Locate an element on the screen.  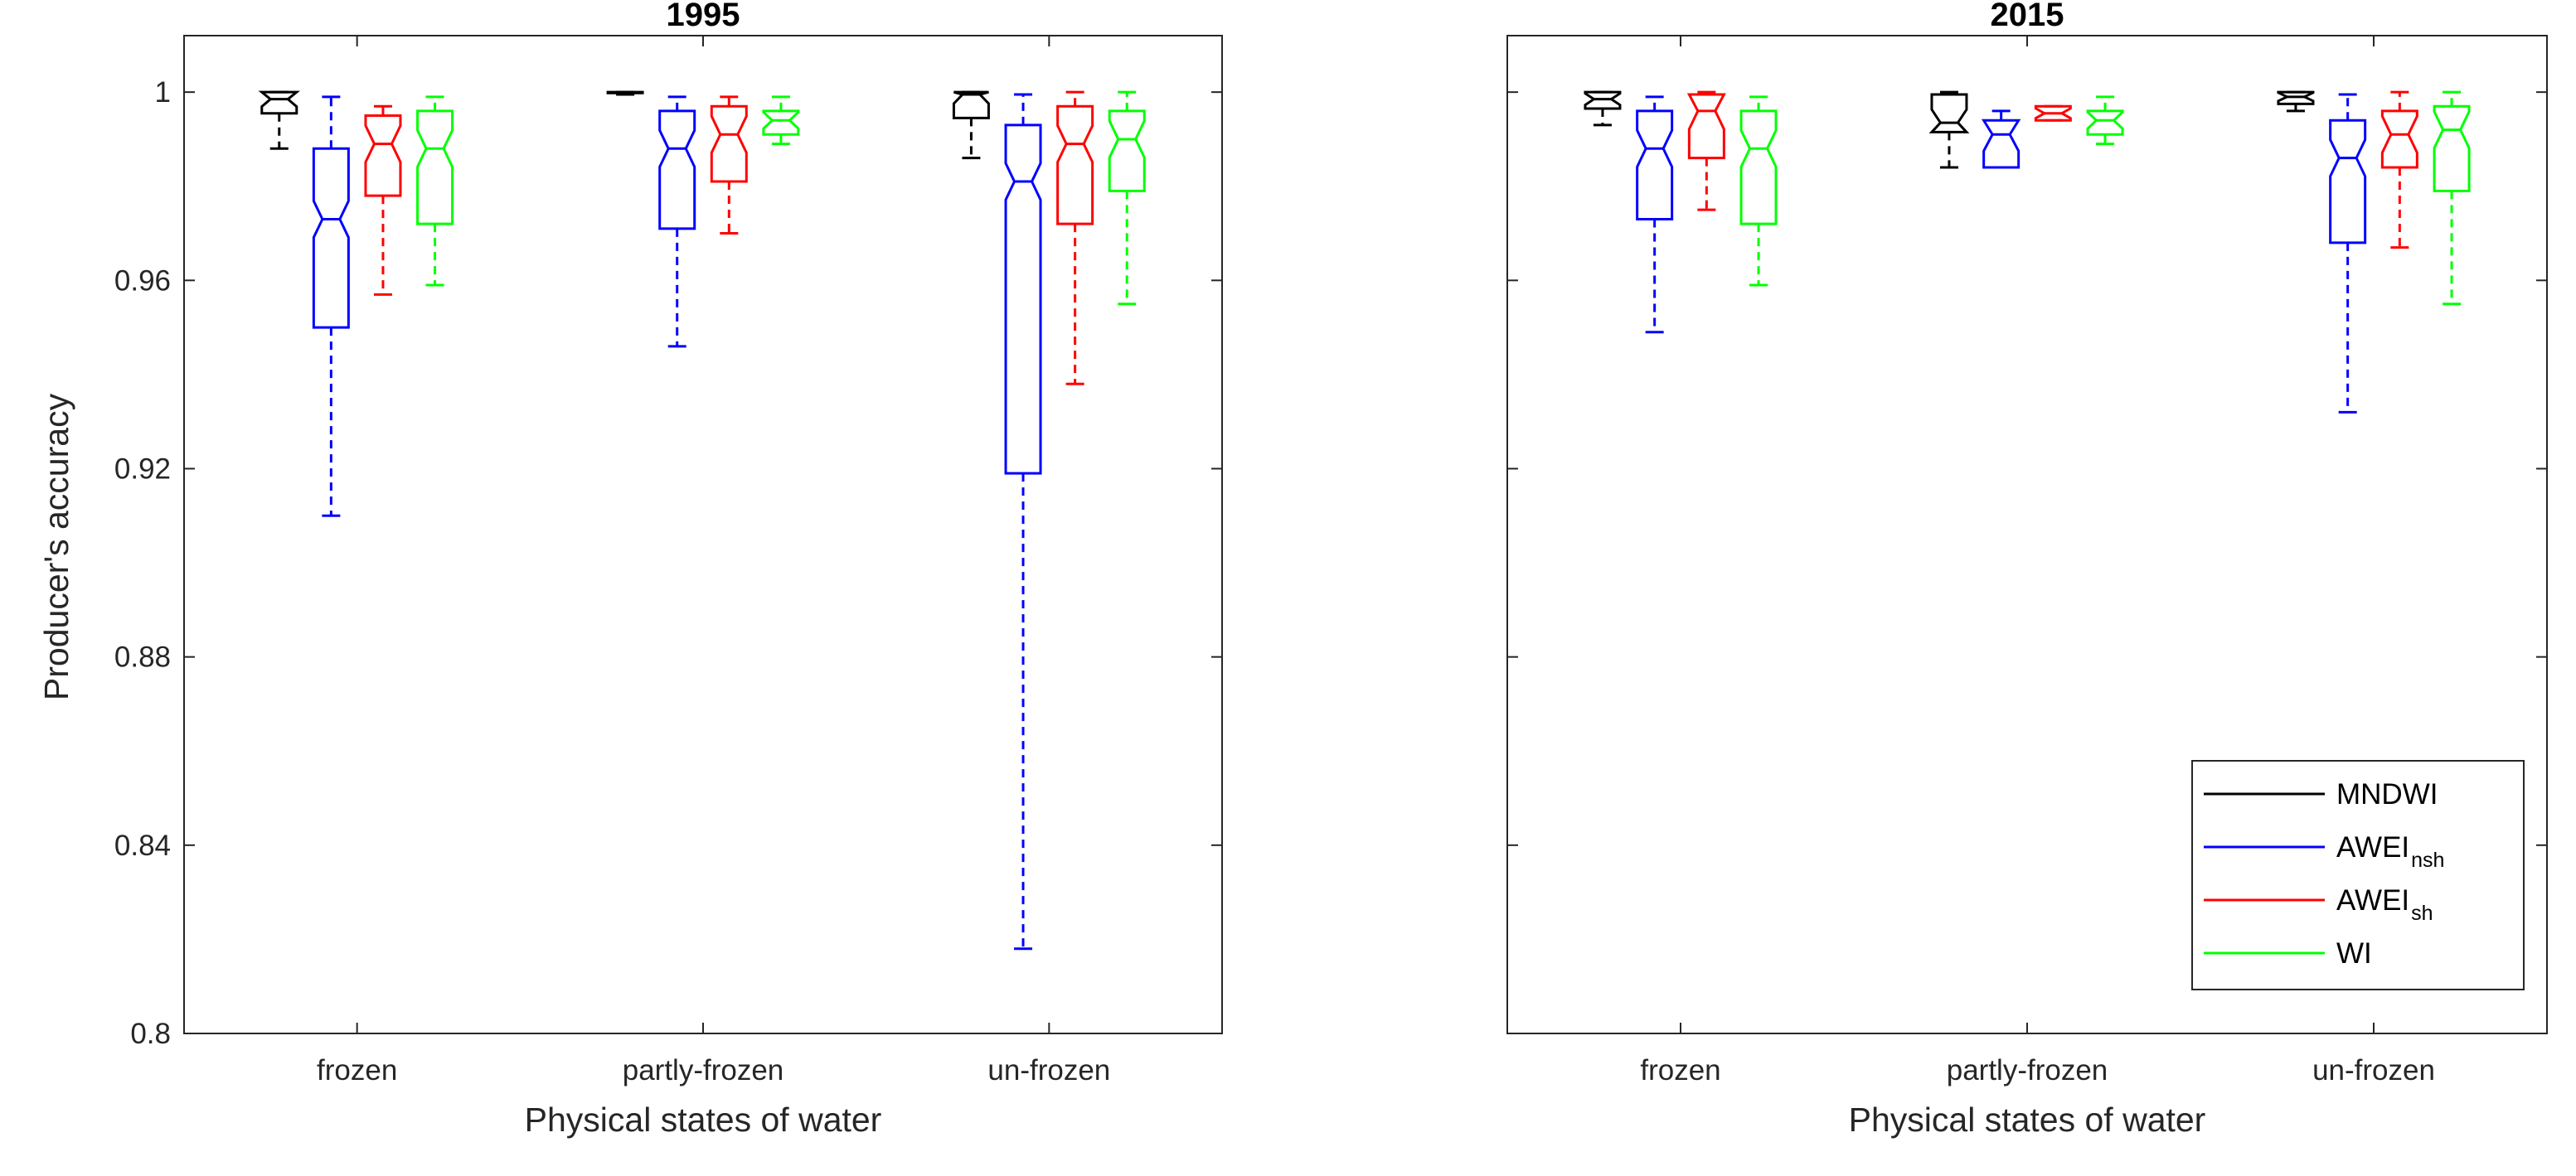
chart-title: 1995 is located at coordinates (703, 16).